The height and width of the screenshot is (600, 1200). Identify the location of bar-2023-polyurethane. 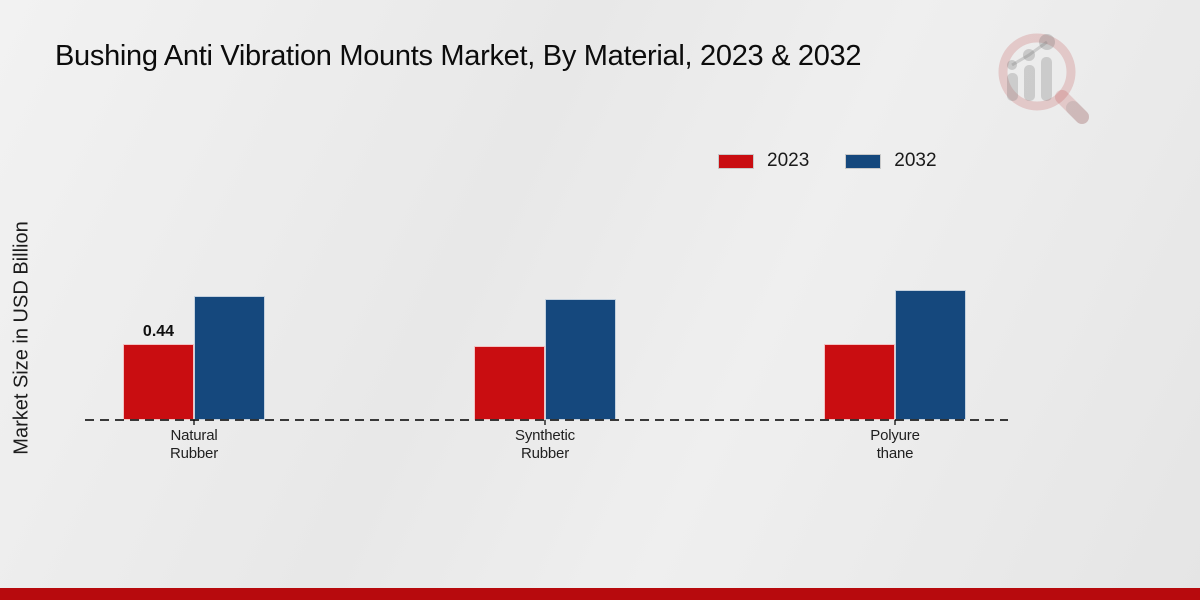
(859, 382).